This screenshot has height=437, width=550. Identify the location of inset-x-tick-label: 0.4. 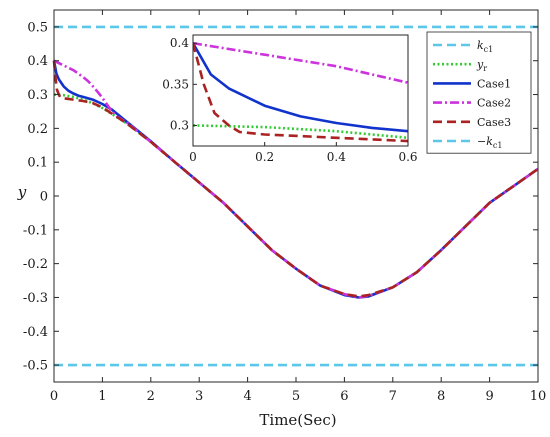
(336, 157).